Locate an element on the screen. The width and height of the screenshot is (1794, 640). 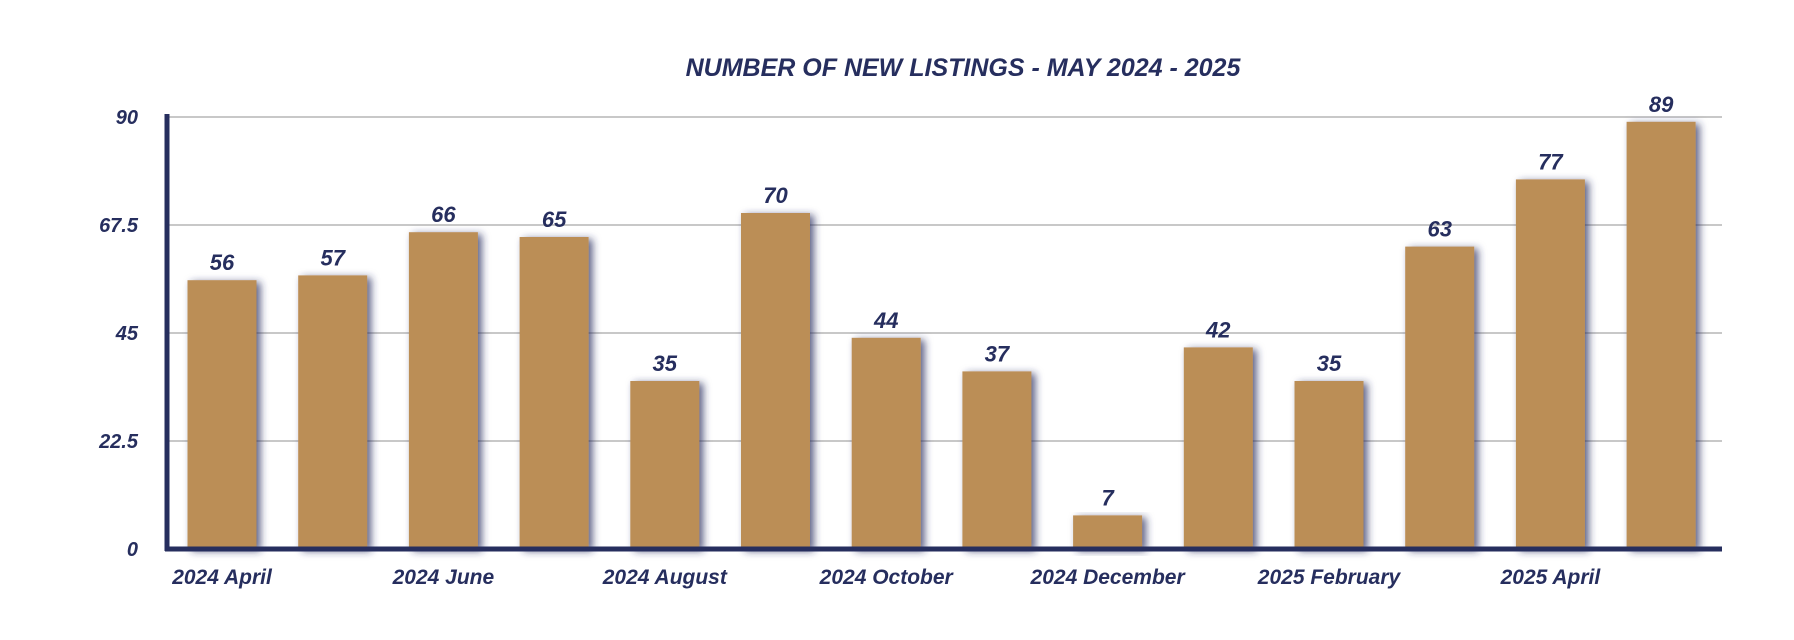
data-label: 65 is located at coordinates (554, 219).